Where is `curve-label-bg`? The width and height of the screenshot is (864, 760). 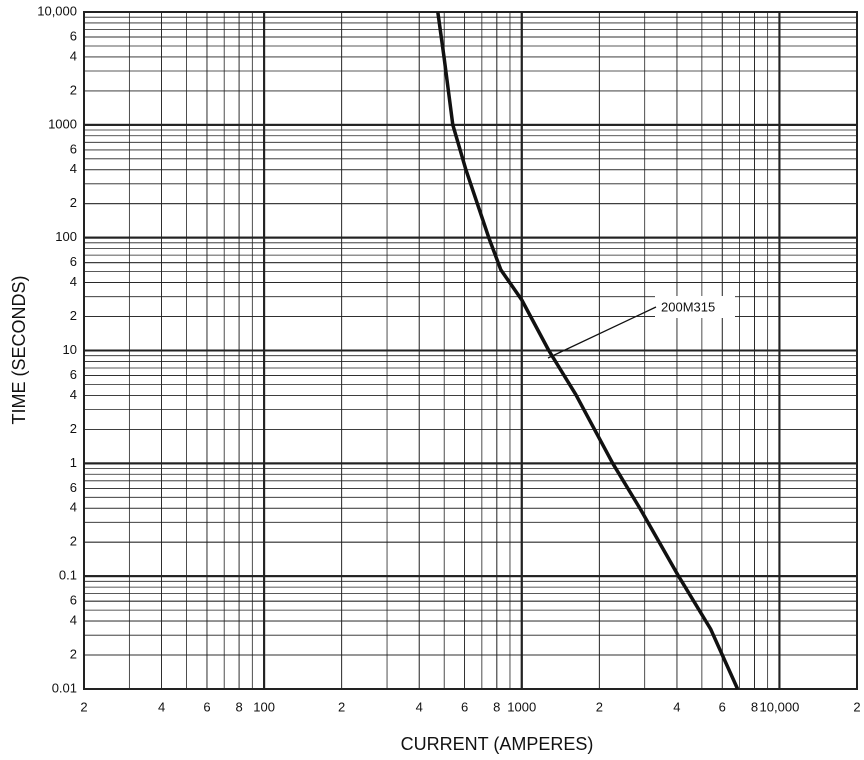
curve-label-bg is located at coordinates (695, 307).